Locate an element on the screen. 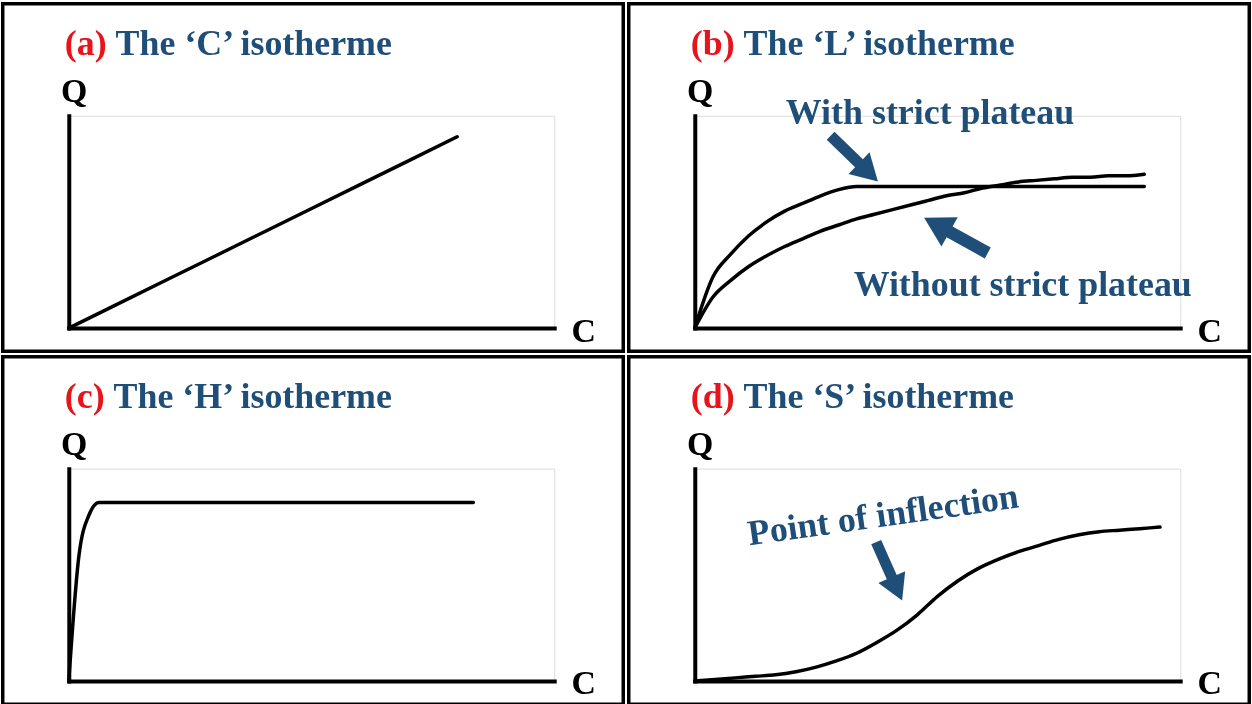 The image size is (1252, 704). chart-title: (c) The ‘H’ isotherme is located at coordinates (228, 395).